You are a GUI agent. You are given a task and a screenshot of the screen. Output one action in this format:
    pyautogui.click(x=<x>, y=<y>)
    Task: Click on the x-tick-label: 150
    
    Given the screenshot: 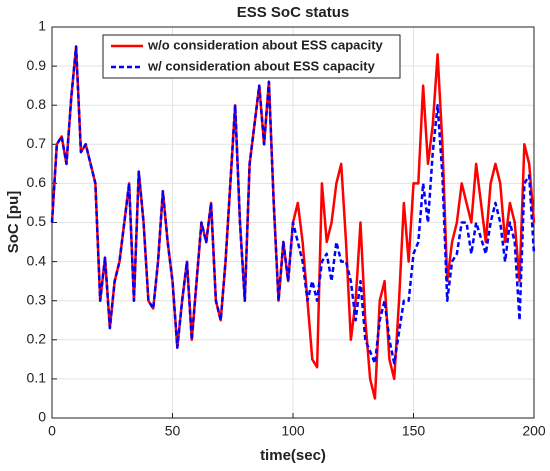 What is the action you would take?
    pyautogui.click(x=414, y=431)
    